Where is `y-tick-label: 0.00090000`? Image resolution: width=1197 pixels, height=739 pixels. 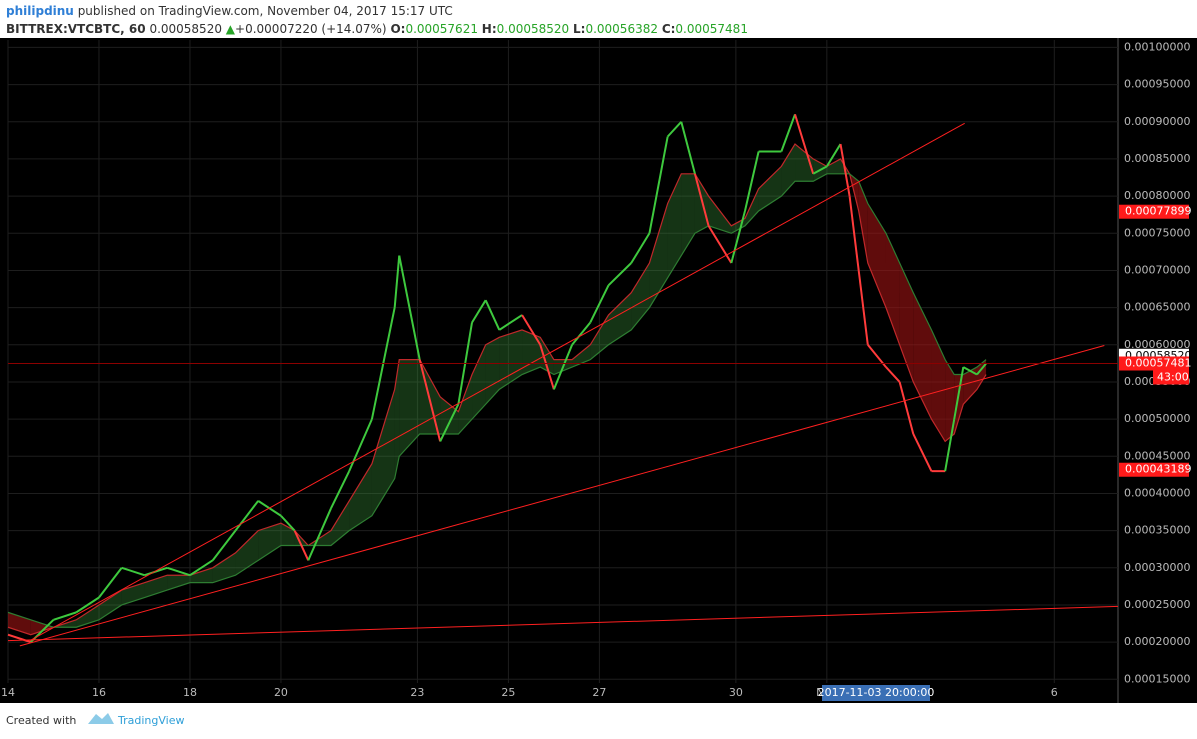 y-tick-label: 0.00090000 is located at coordinates (1157, 121).